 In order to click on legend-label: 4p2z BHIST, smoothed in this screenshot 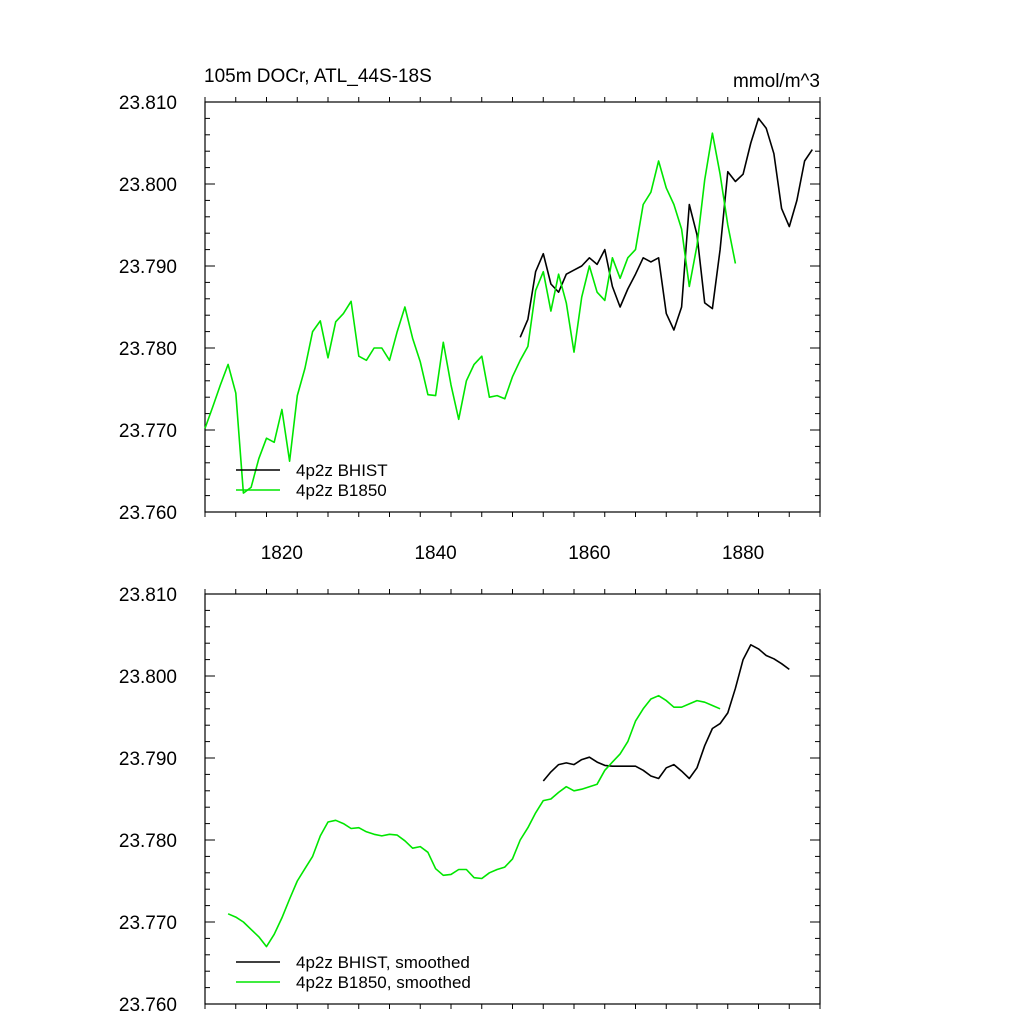, I will do `click(383, 962)`.